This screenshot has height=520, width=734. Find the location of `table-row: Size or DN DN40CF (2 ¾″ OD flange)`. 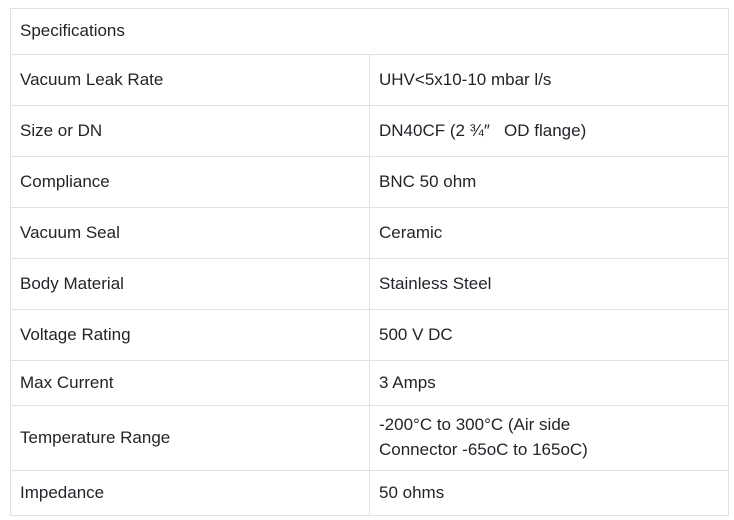

table-row: Size or DN DN40CF (2 ¾″ OD flange) is located at coordinates (369, 131).